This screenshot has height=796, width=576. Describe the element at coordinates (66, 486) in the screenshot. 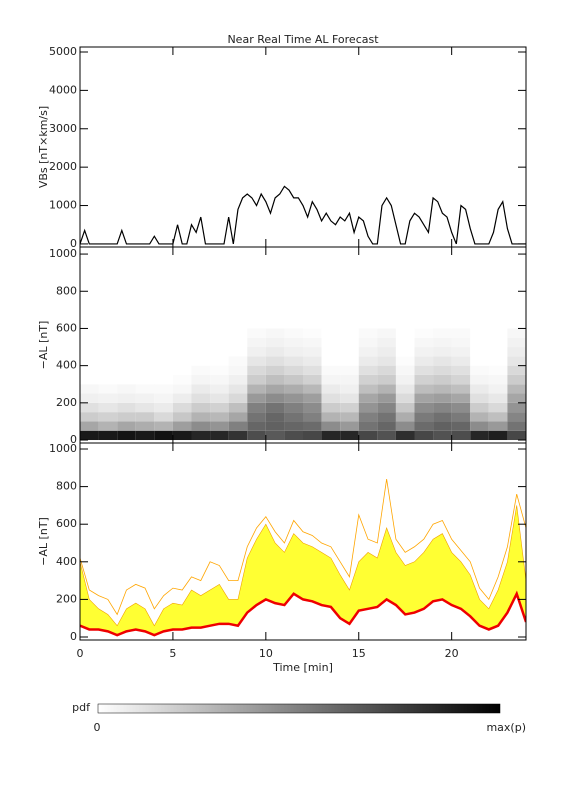

I see `y-tick-label: 800` at that location.